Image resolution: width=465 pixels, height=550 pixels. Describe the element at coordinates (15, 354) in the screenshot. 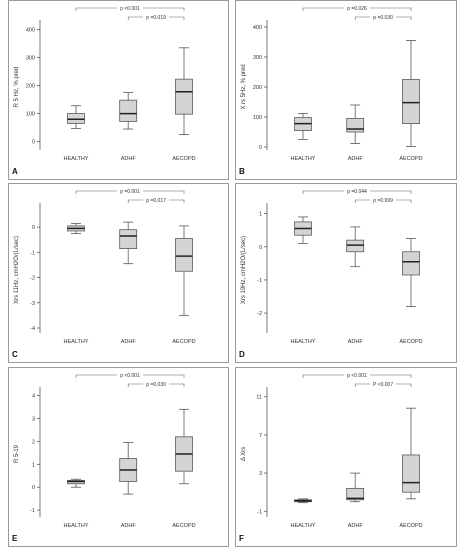

I see `panel-letter: C` at that location.